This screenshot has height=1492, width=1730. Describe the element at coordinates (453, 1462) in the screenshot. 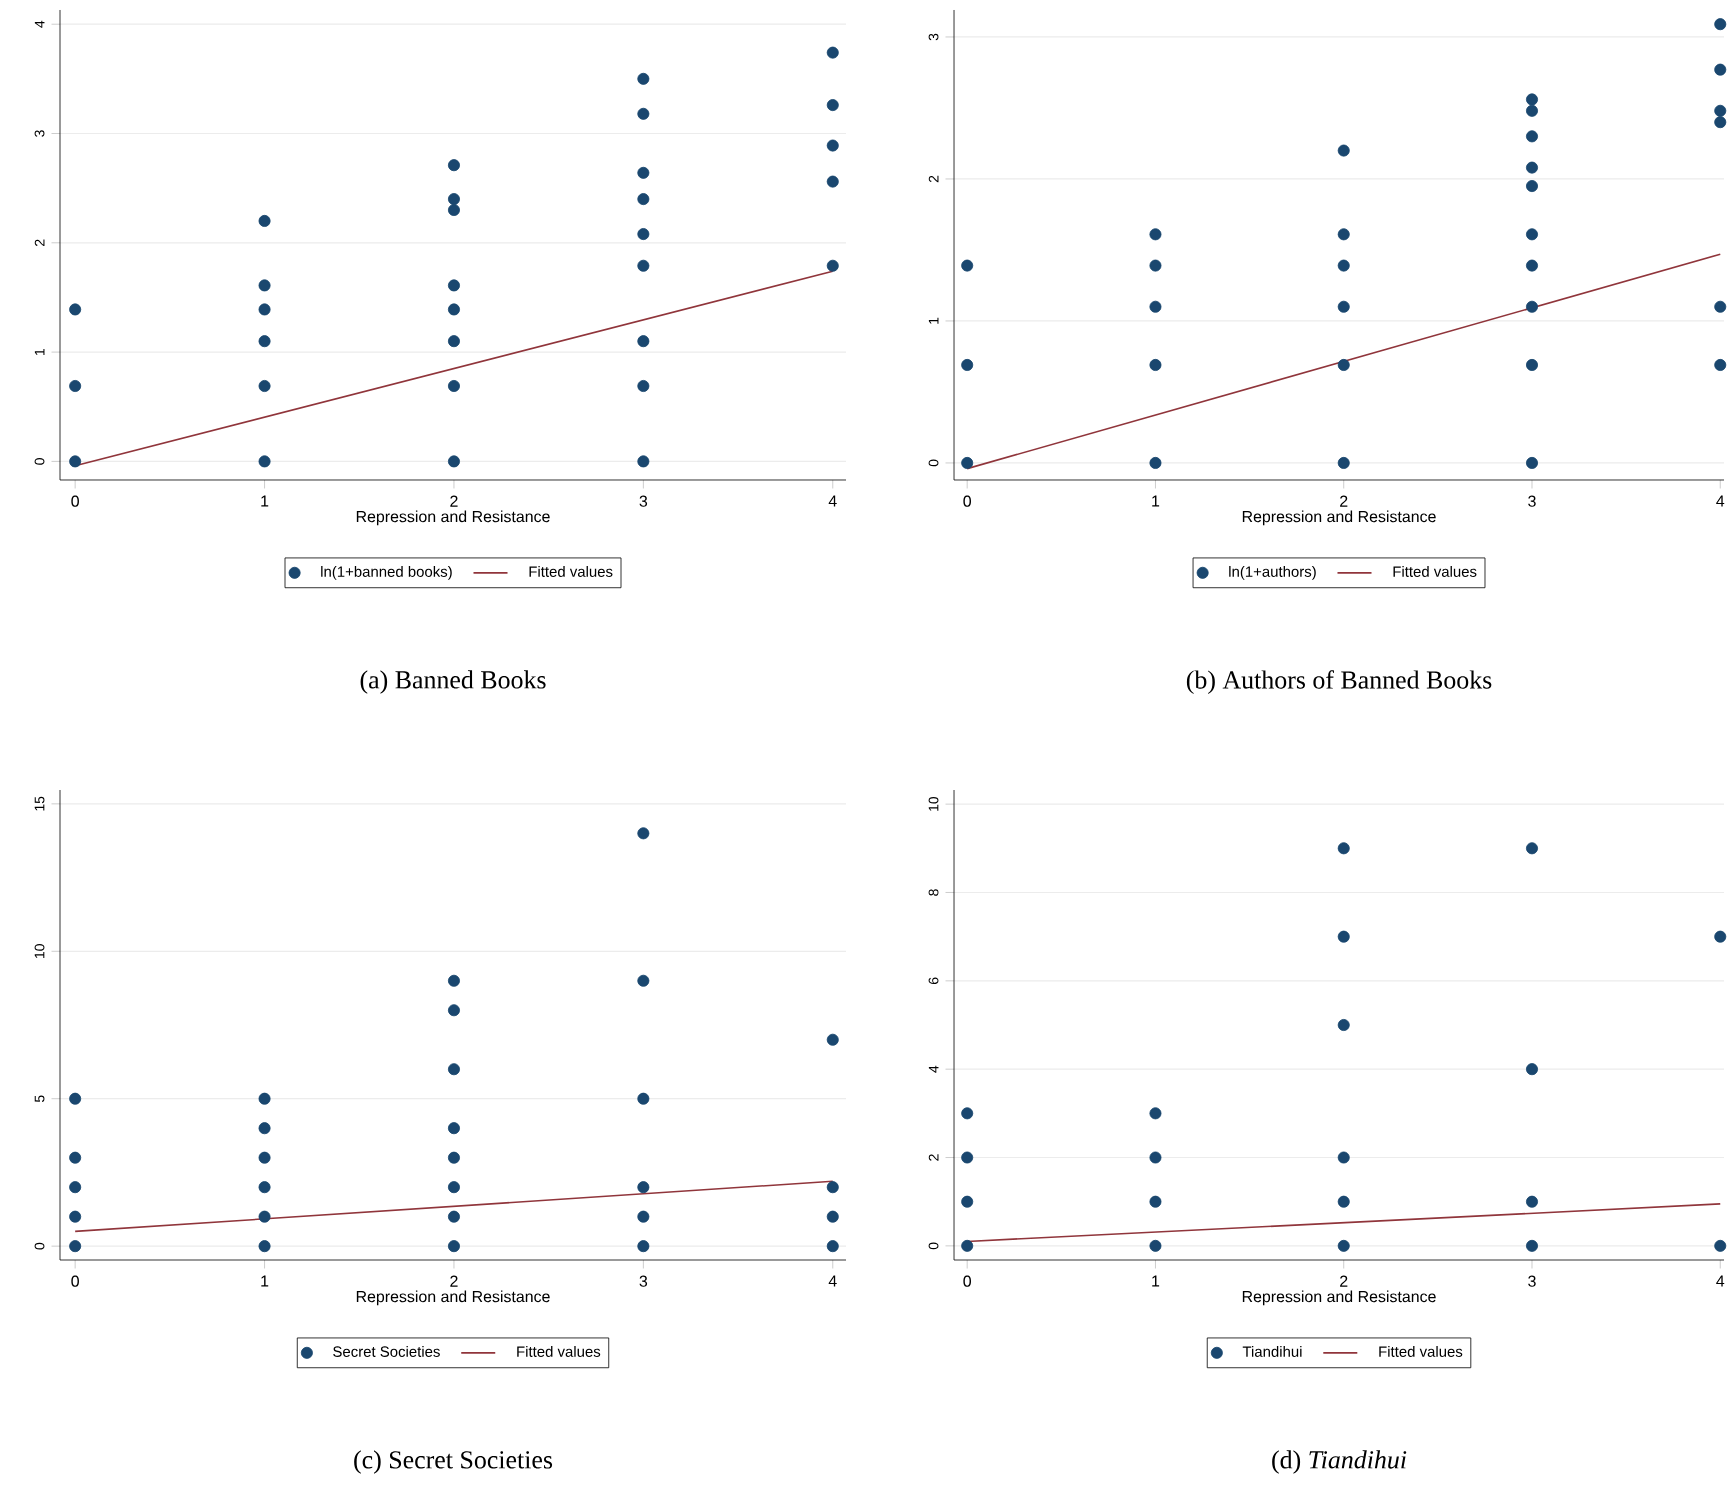

I see `text: (c) Secret Societies` at that location.